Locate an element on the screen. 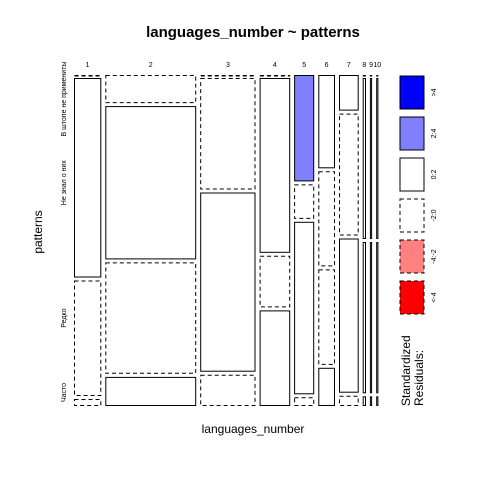 The height and width of the screenshot is (480, 480). x-tick-labels: 1 2 3 4 5 6 7 8 9 10 is located at coordinates (234, 65).